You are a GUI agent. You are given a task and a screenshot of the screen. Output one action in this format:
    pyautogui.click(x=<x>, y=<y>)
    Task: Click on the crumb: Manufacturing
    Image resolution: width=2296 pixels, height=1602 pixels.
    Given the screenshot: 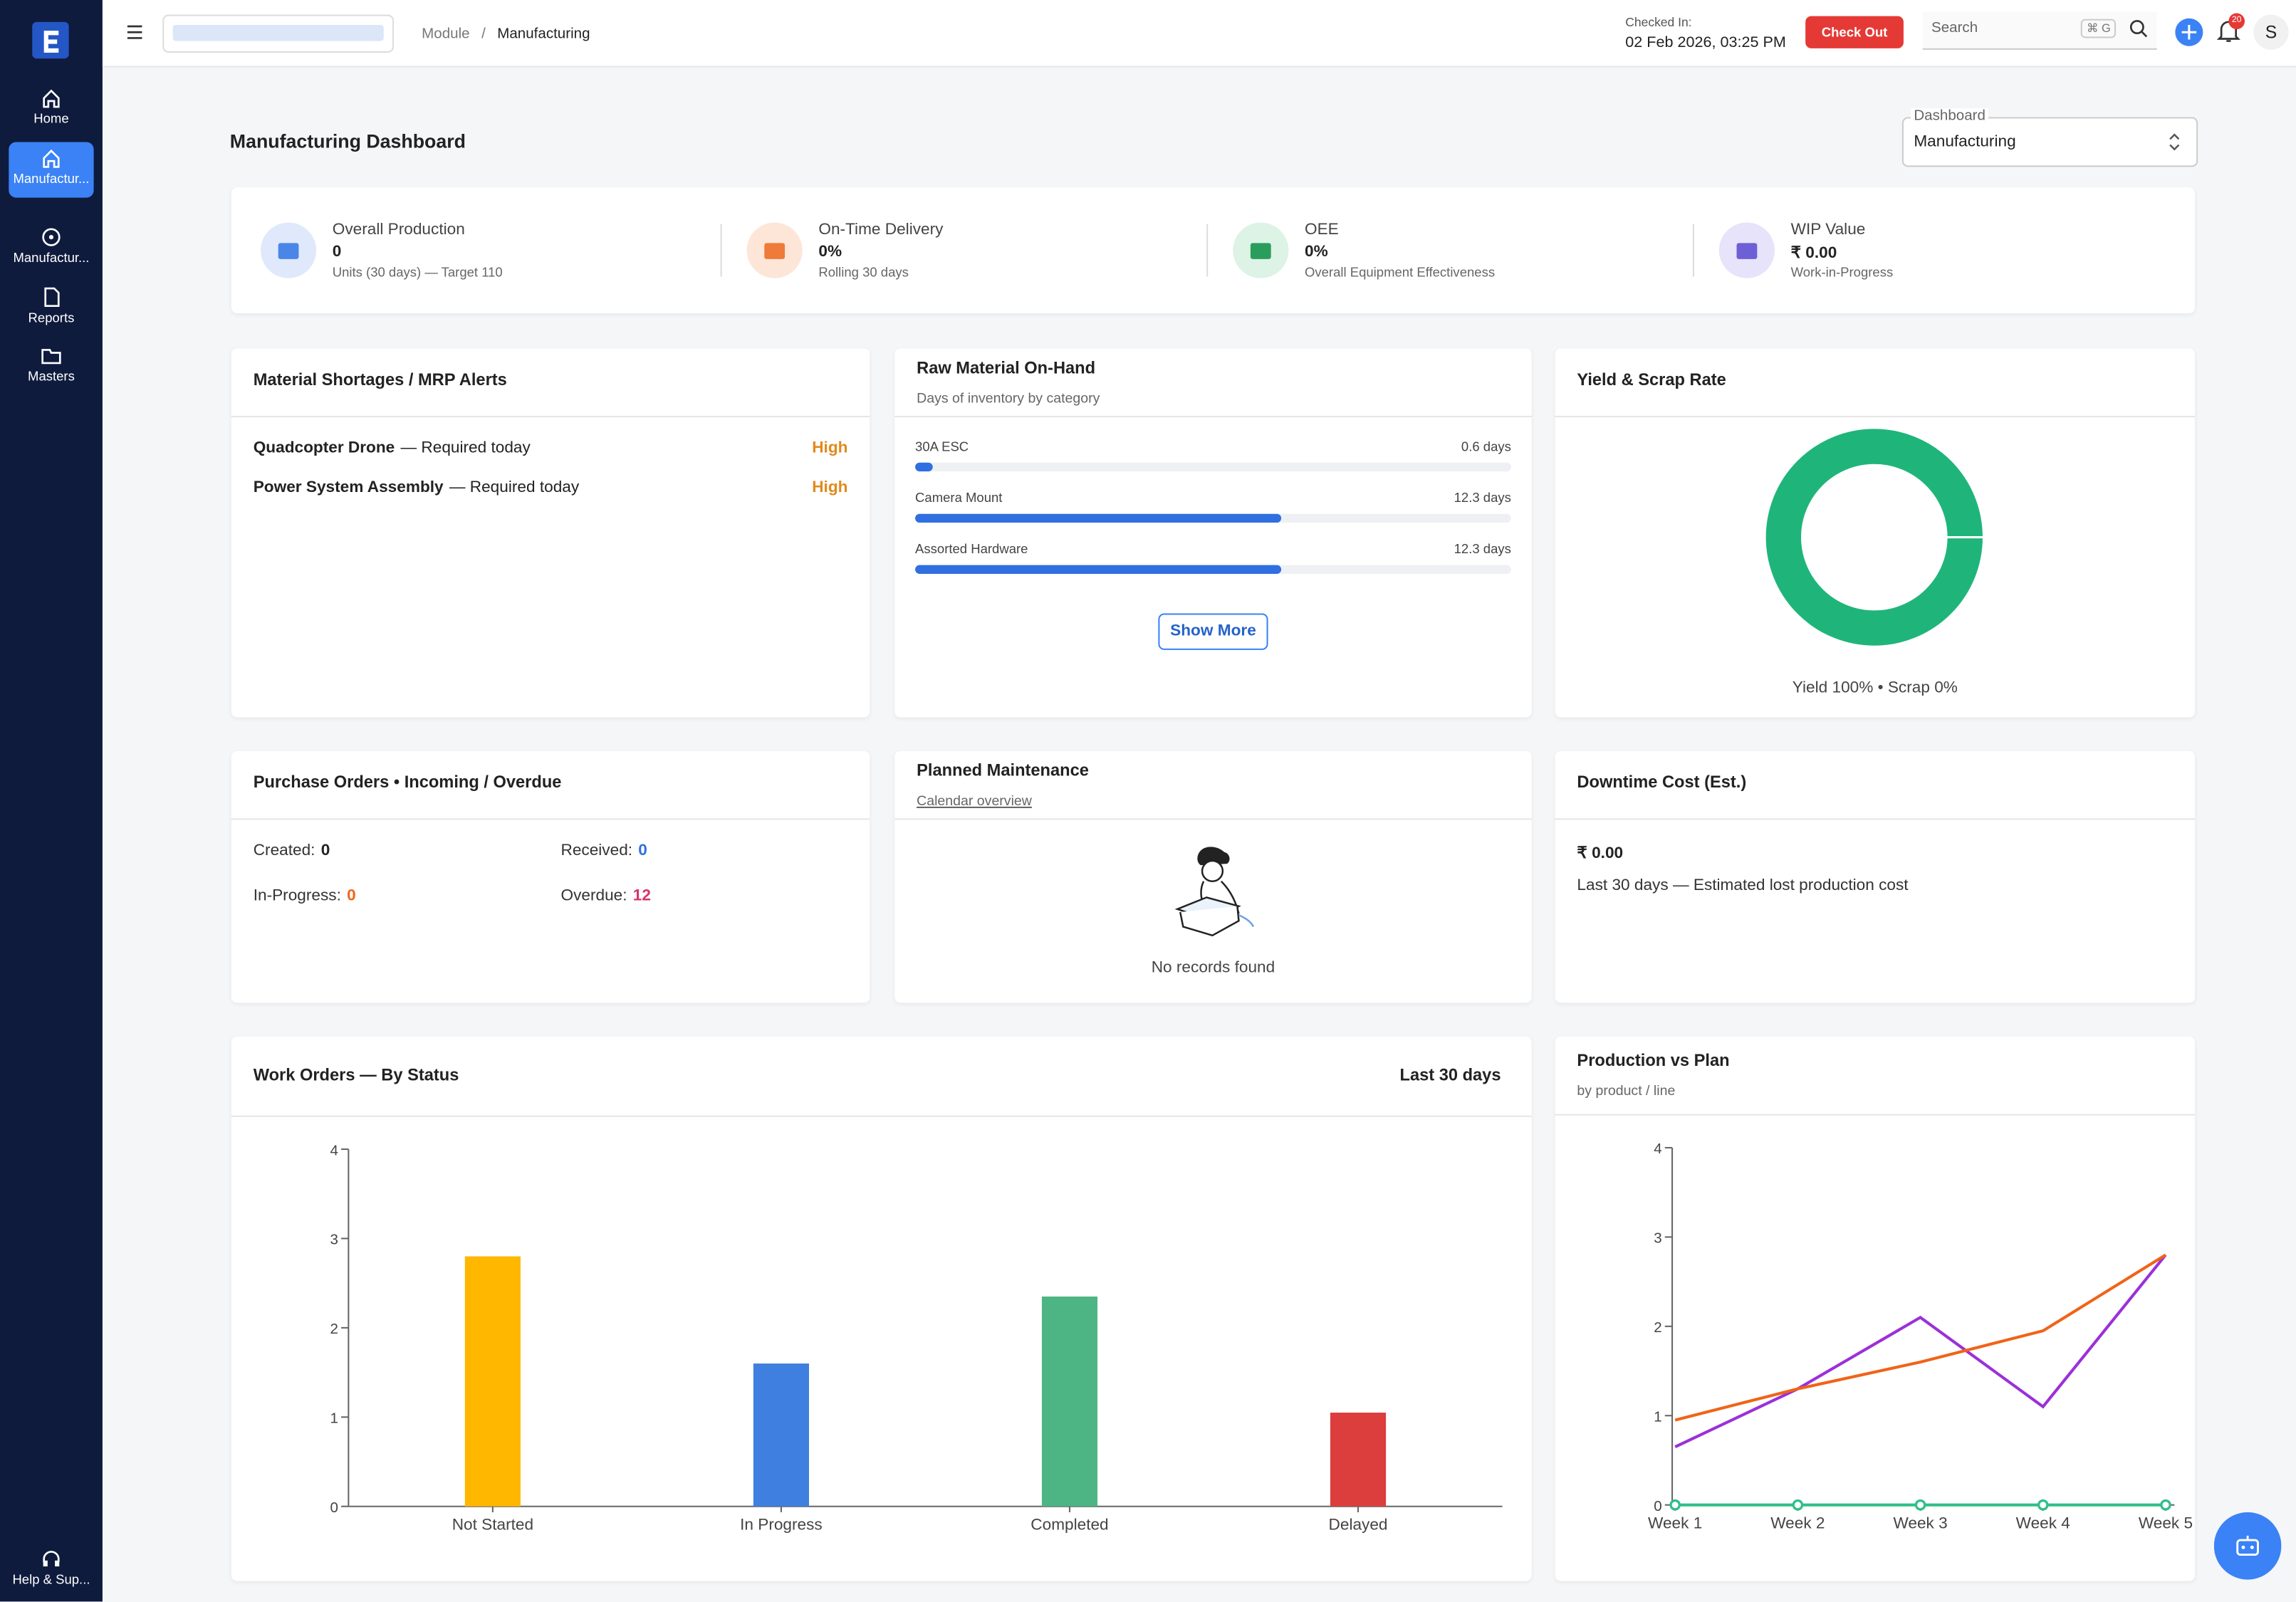 What is the action you would take?
    pyautogui.click(x=543, y=34)
    